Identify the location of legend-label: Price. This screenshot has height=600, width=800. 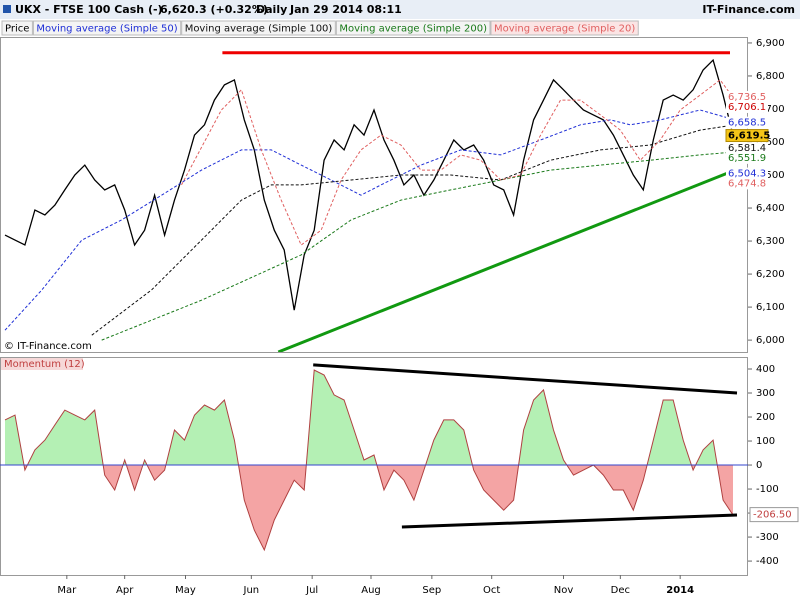
(17, 29).